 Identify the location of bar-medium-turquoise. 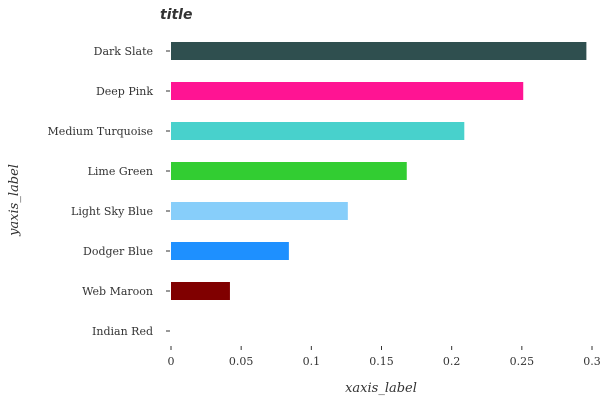
(318, 131).